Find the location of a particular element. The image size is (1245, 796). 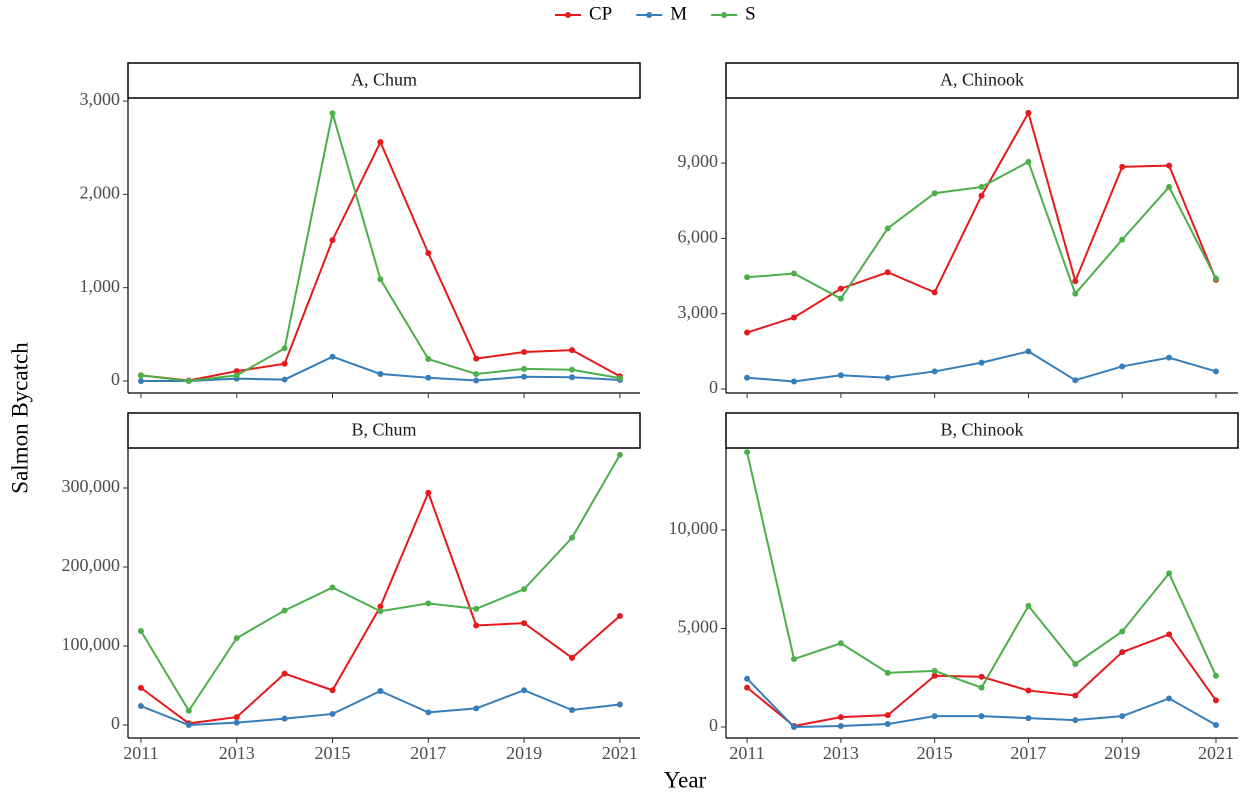

y-tick-label: 200,000 is located at coordinates (91, 565).